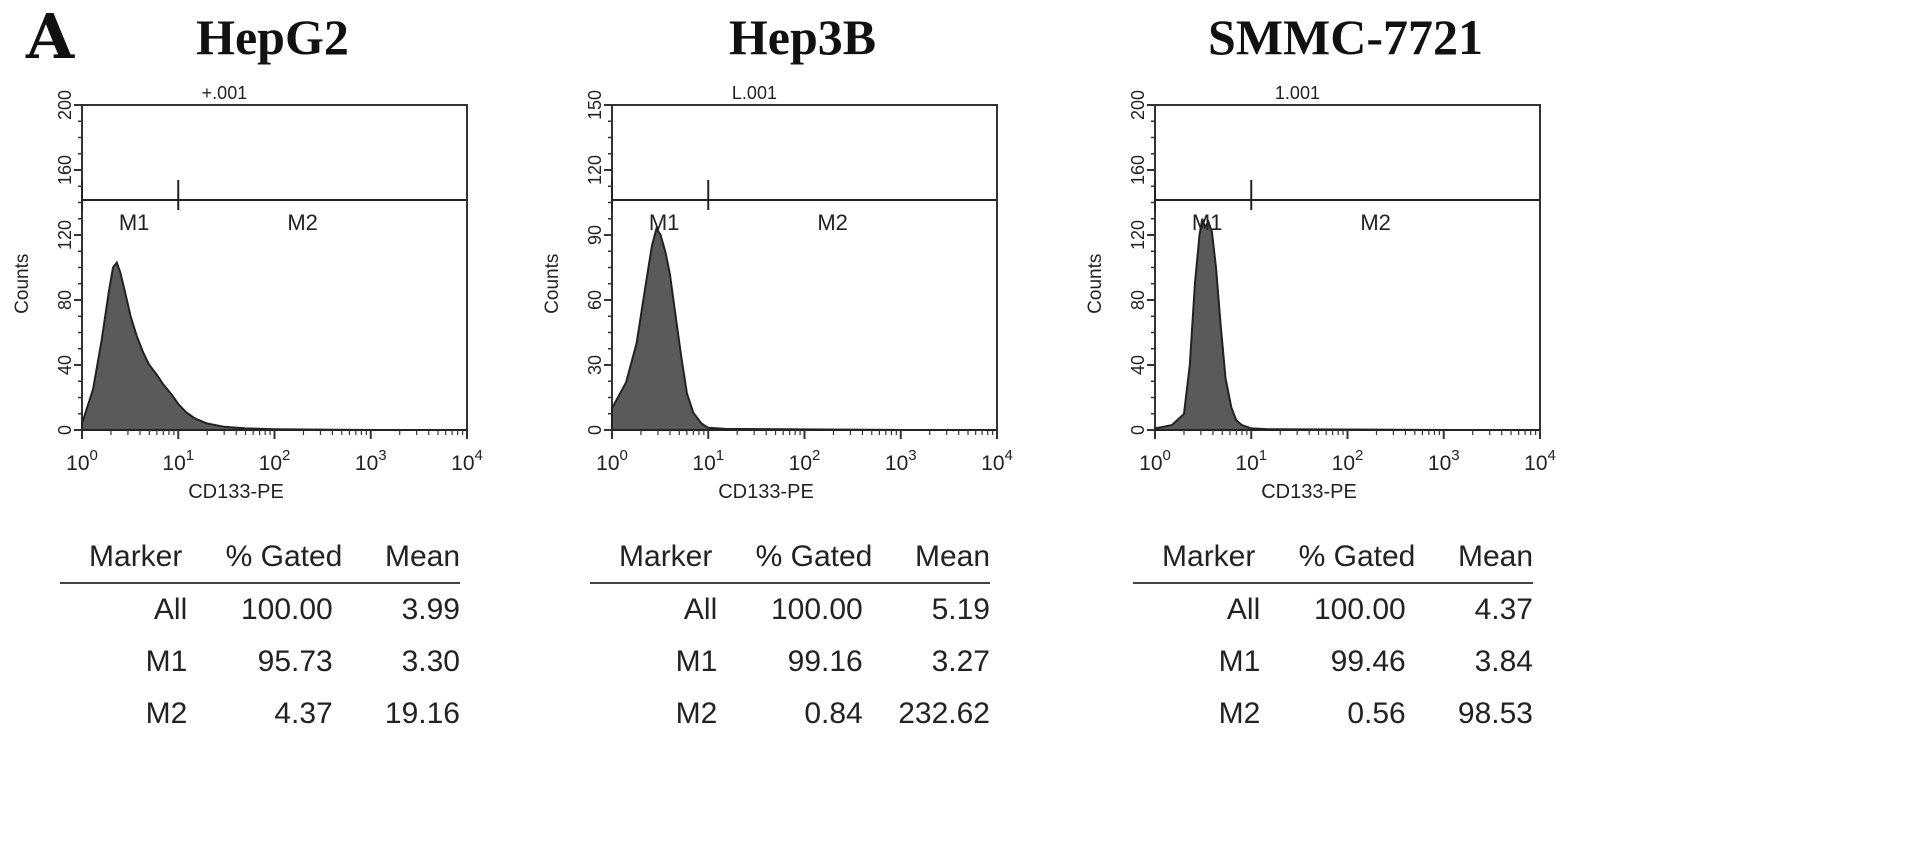 This screenshot has width=1913, height=868. I want to click on stats-row: M1 99.46 3.84, so click(1333, 662).